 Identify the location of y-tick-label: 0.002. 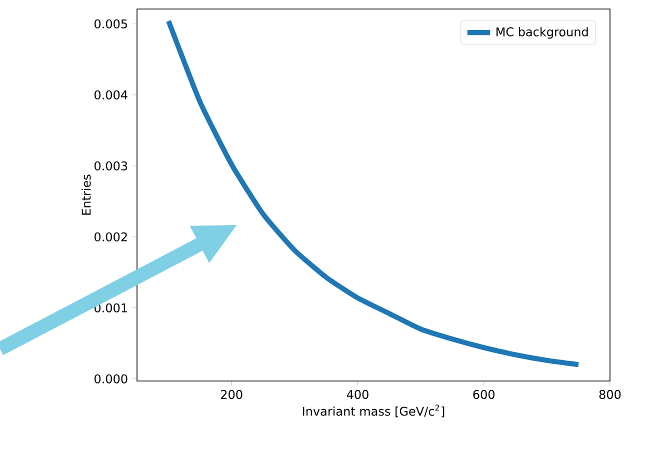
(110, 237).